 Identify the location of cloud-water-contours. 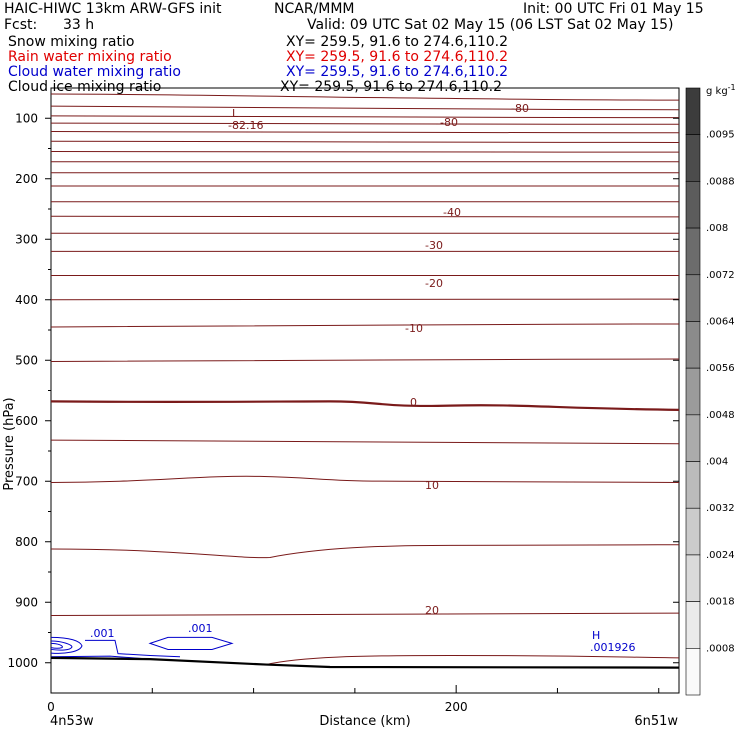
(142, 649).